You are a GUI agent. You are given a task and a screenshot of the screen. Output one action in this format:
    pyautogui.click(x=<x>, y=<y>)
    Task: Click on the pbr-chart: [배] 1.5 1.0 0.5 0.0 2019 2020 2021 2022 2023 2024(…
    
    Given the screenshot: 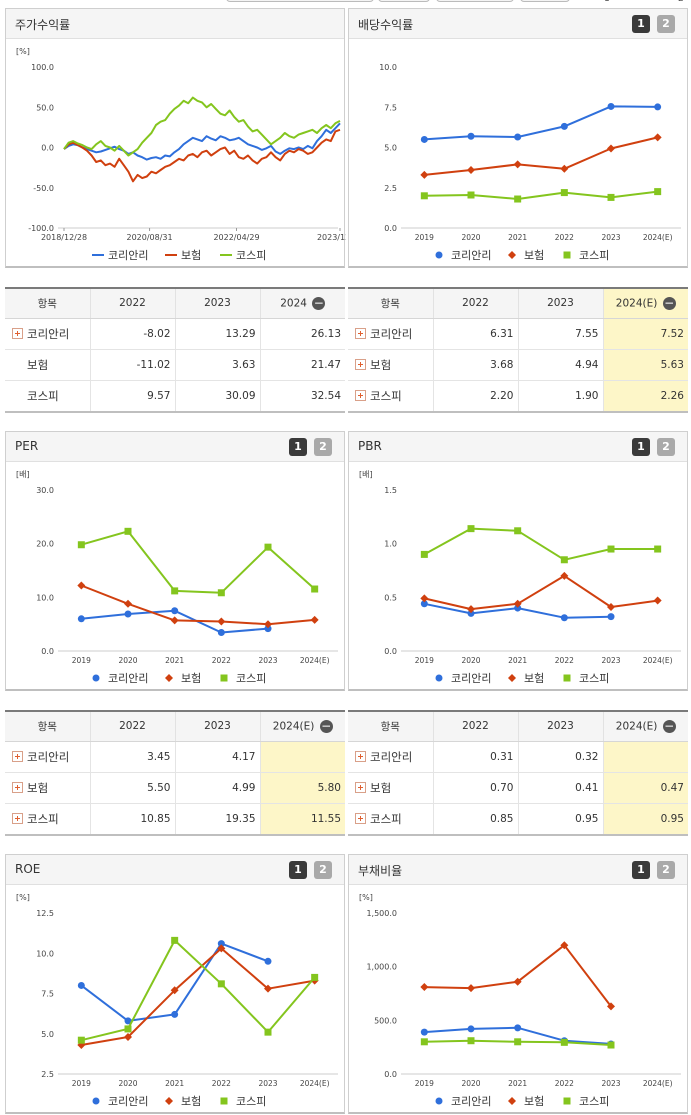 What is the action you would take?
    pyautogui.click(x=520, y=577)
    